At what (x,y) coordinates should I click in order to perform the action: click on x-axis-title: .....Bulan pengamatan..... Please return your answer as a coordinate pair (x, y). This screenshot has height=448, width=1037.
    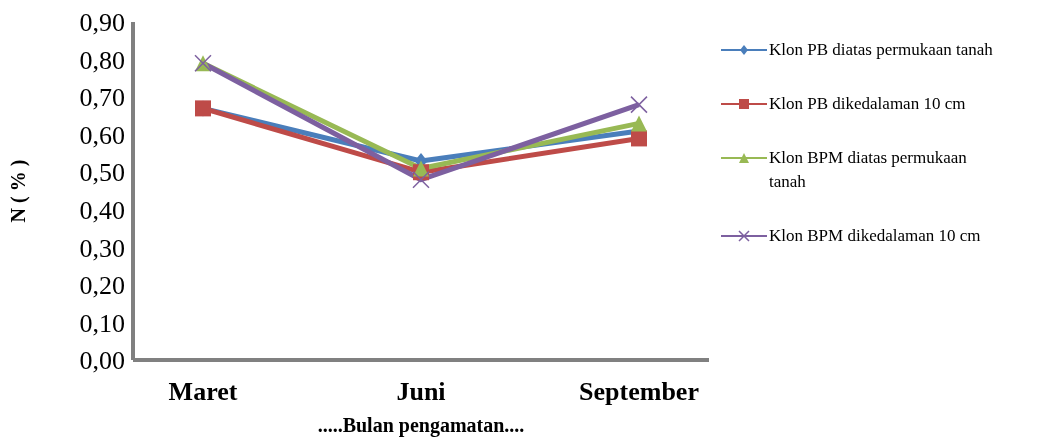
    Looking at the image, I should click on (421, 425).